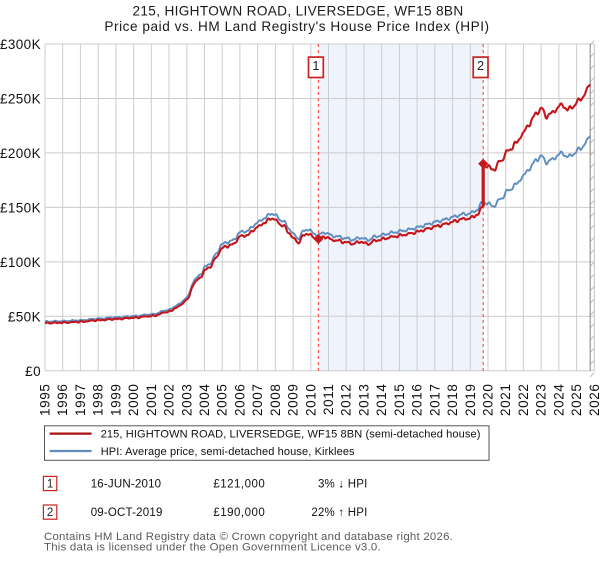 The width and height of the screenshot is (600, 565). I want to click on svg-text: 2022, so click(523, 400).